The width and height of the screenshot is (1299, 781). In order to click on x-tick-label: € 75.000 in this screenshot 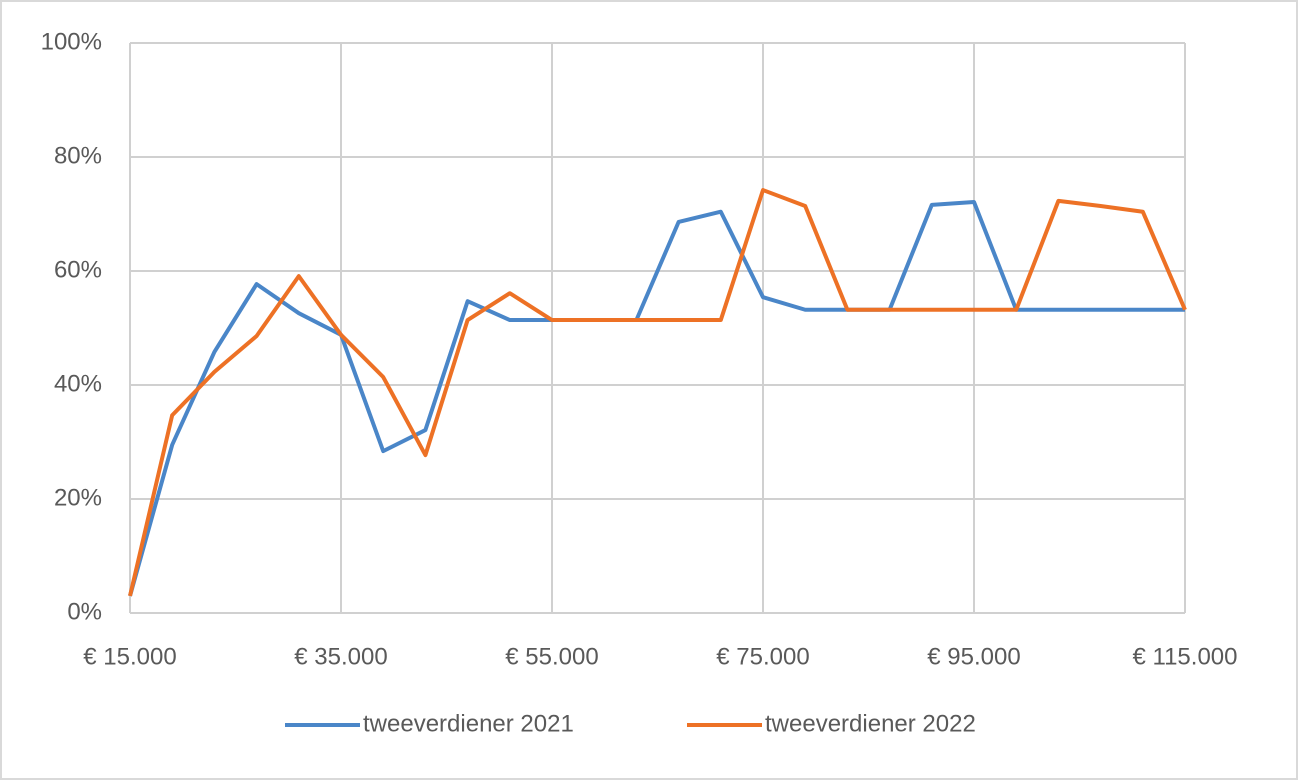, I will do `click(762, 656)`.